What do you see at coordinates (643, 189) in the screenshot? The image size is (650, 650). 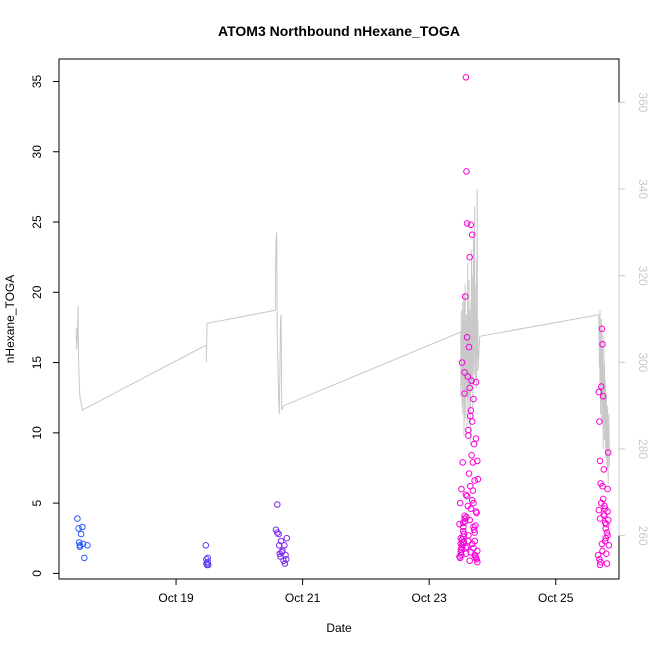 I see `right-tick-label: 340` at bounding box center [643, 189].